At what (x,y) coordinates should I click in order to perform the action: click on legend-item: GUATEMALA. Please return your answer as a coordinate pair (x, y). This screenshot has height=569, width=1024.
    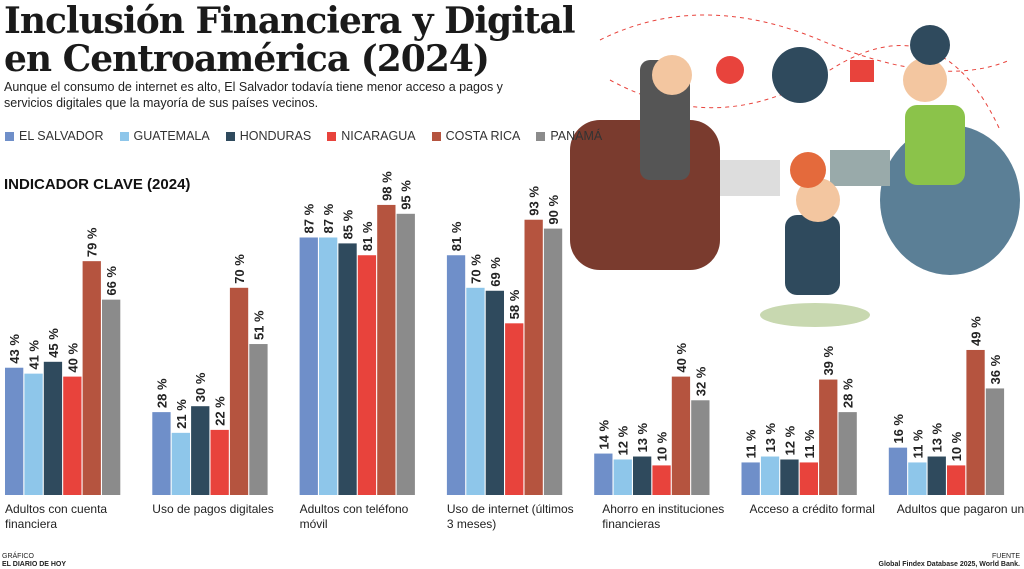
    Looking at the image, I should click on (164, 136).